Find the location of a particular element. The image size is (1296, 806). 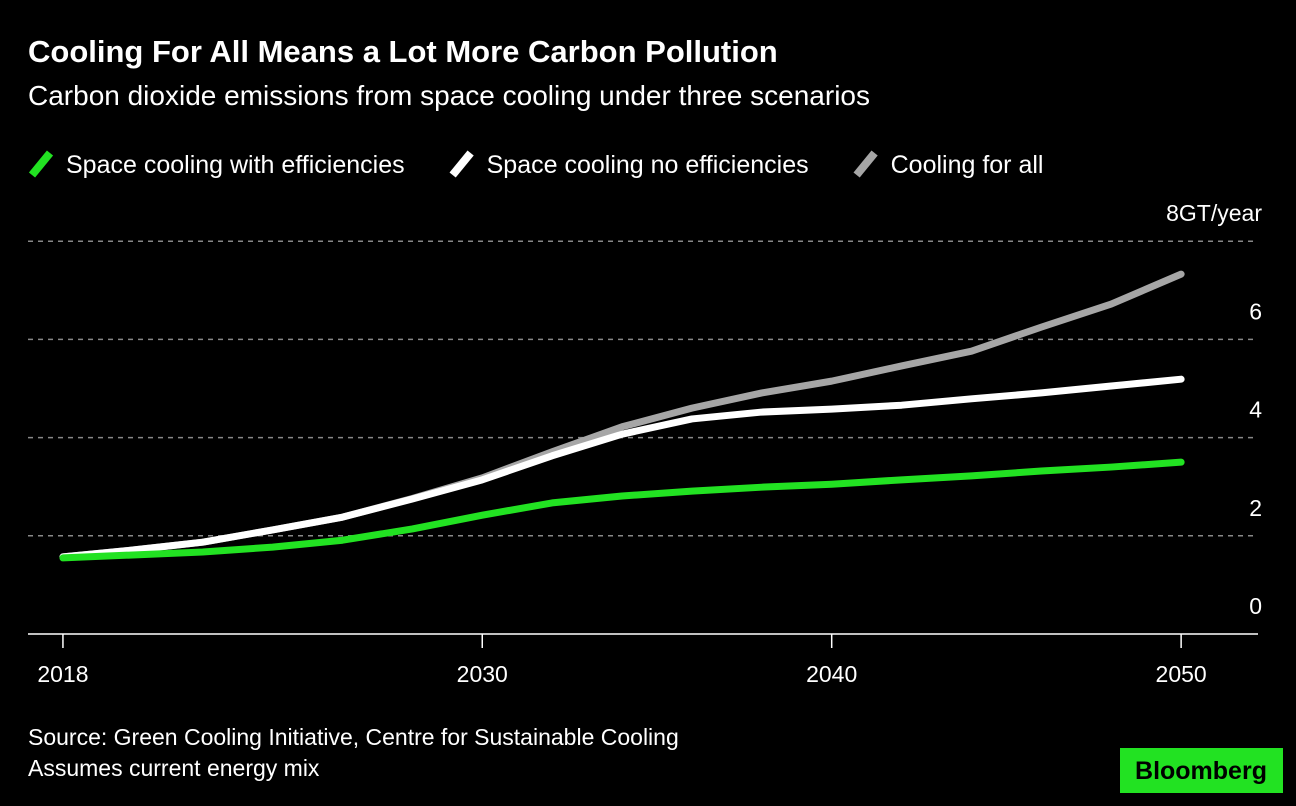

legend-label: Space cooling no efficiencies is located at coordinates (648, 165).